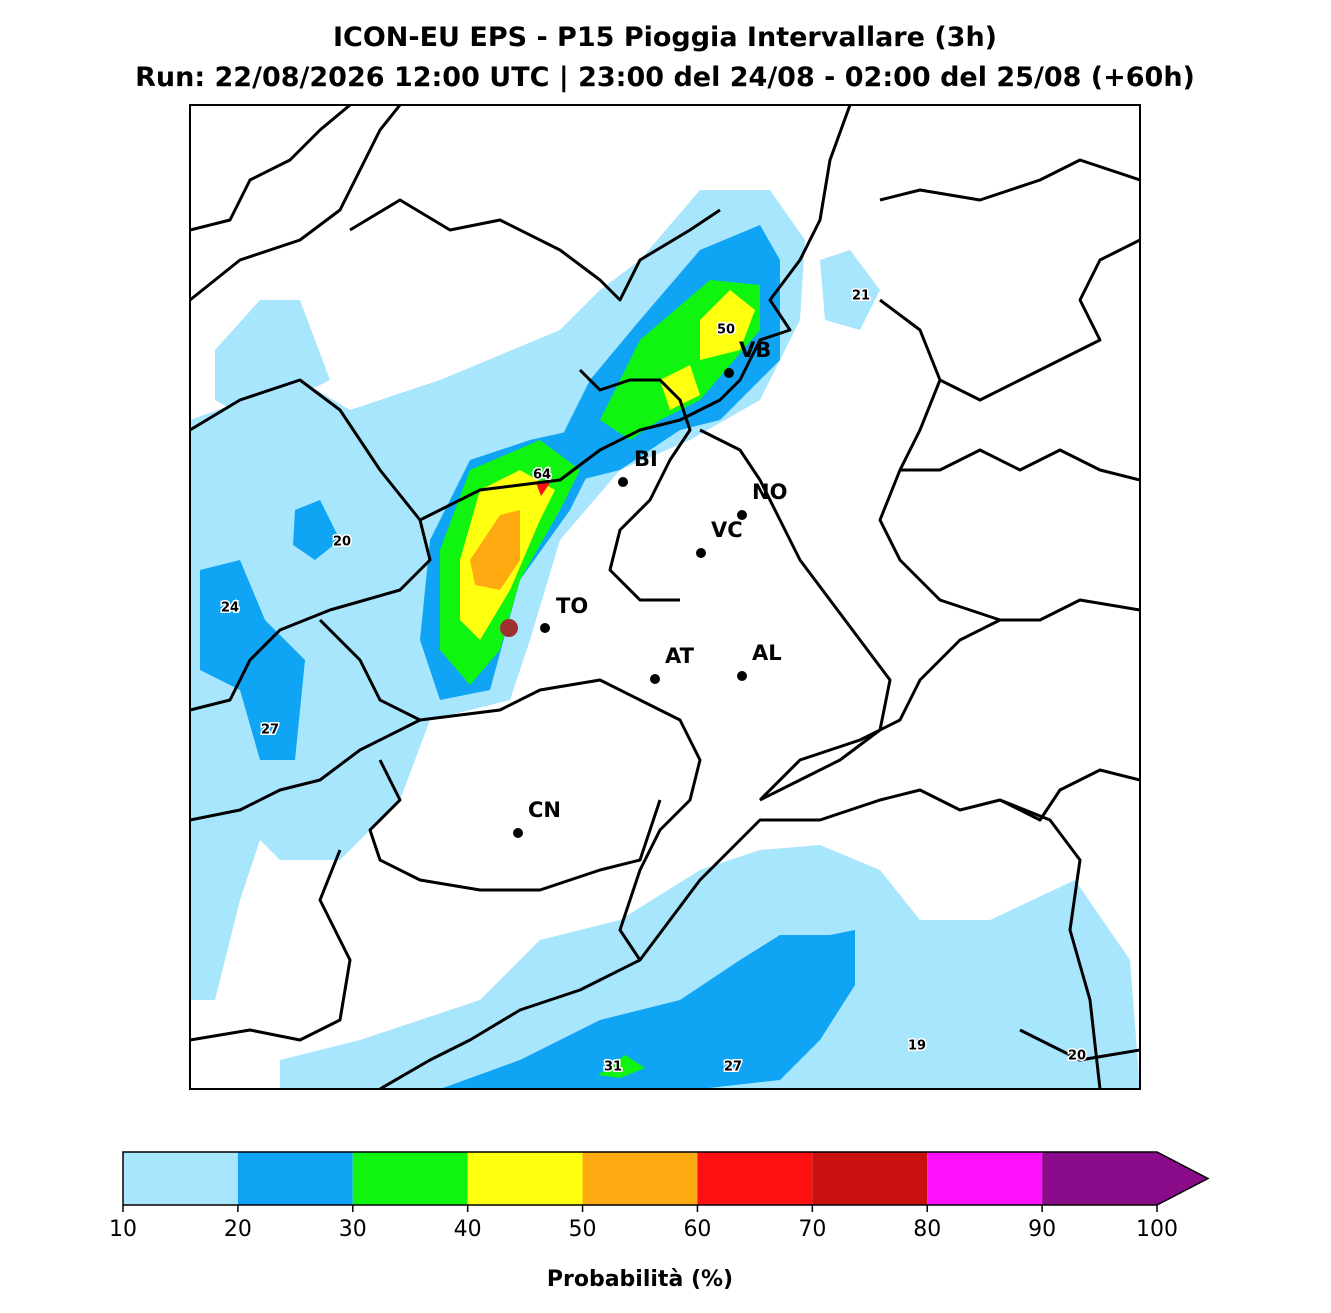  What do you see at coordinates (755, 350) in the screenshot?
I see `city-label: VB` at bounding box center [755, 350].